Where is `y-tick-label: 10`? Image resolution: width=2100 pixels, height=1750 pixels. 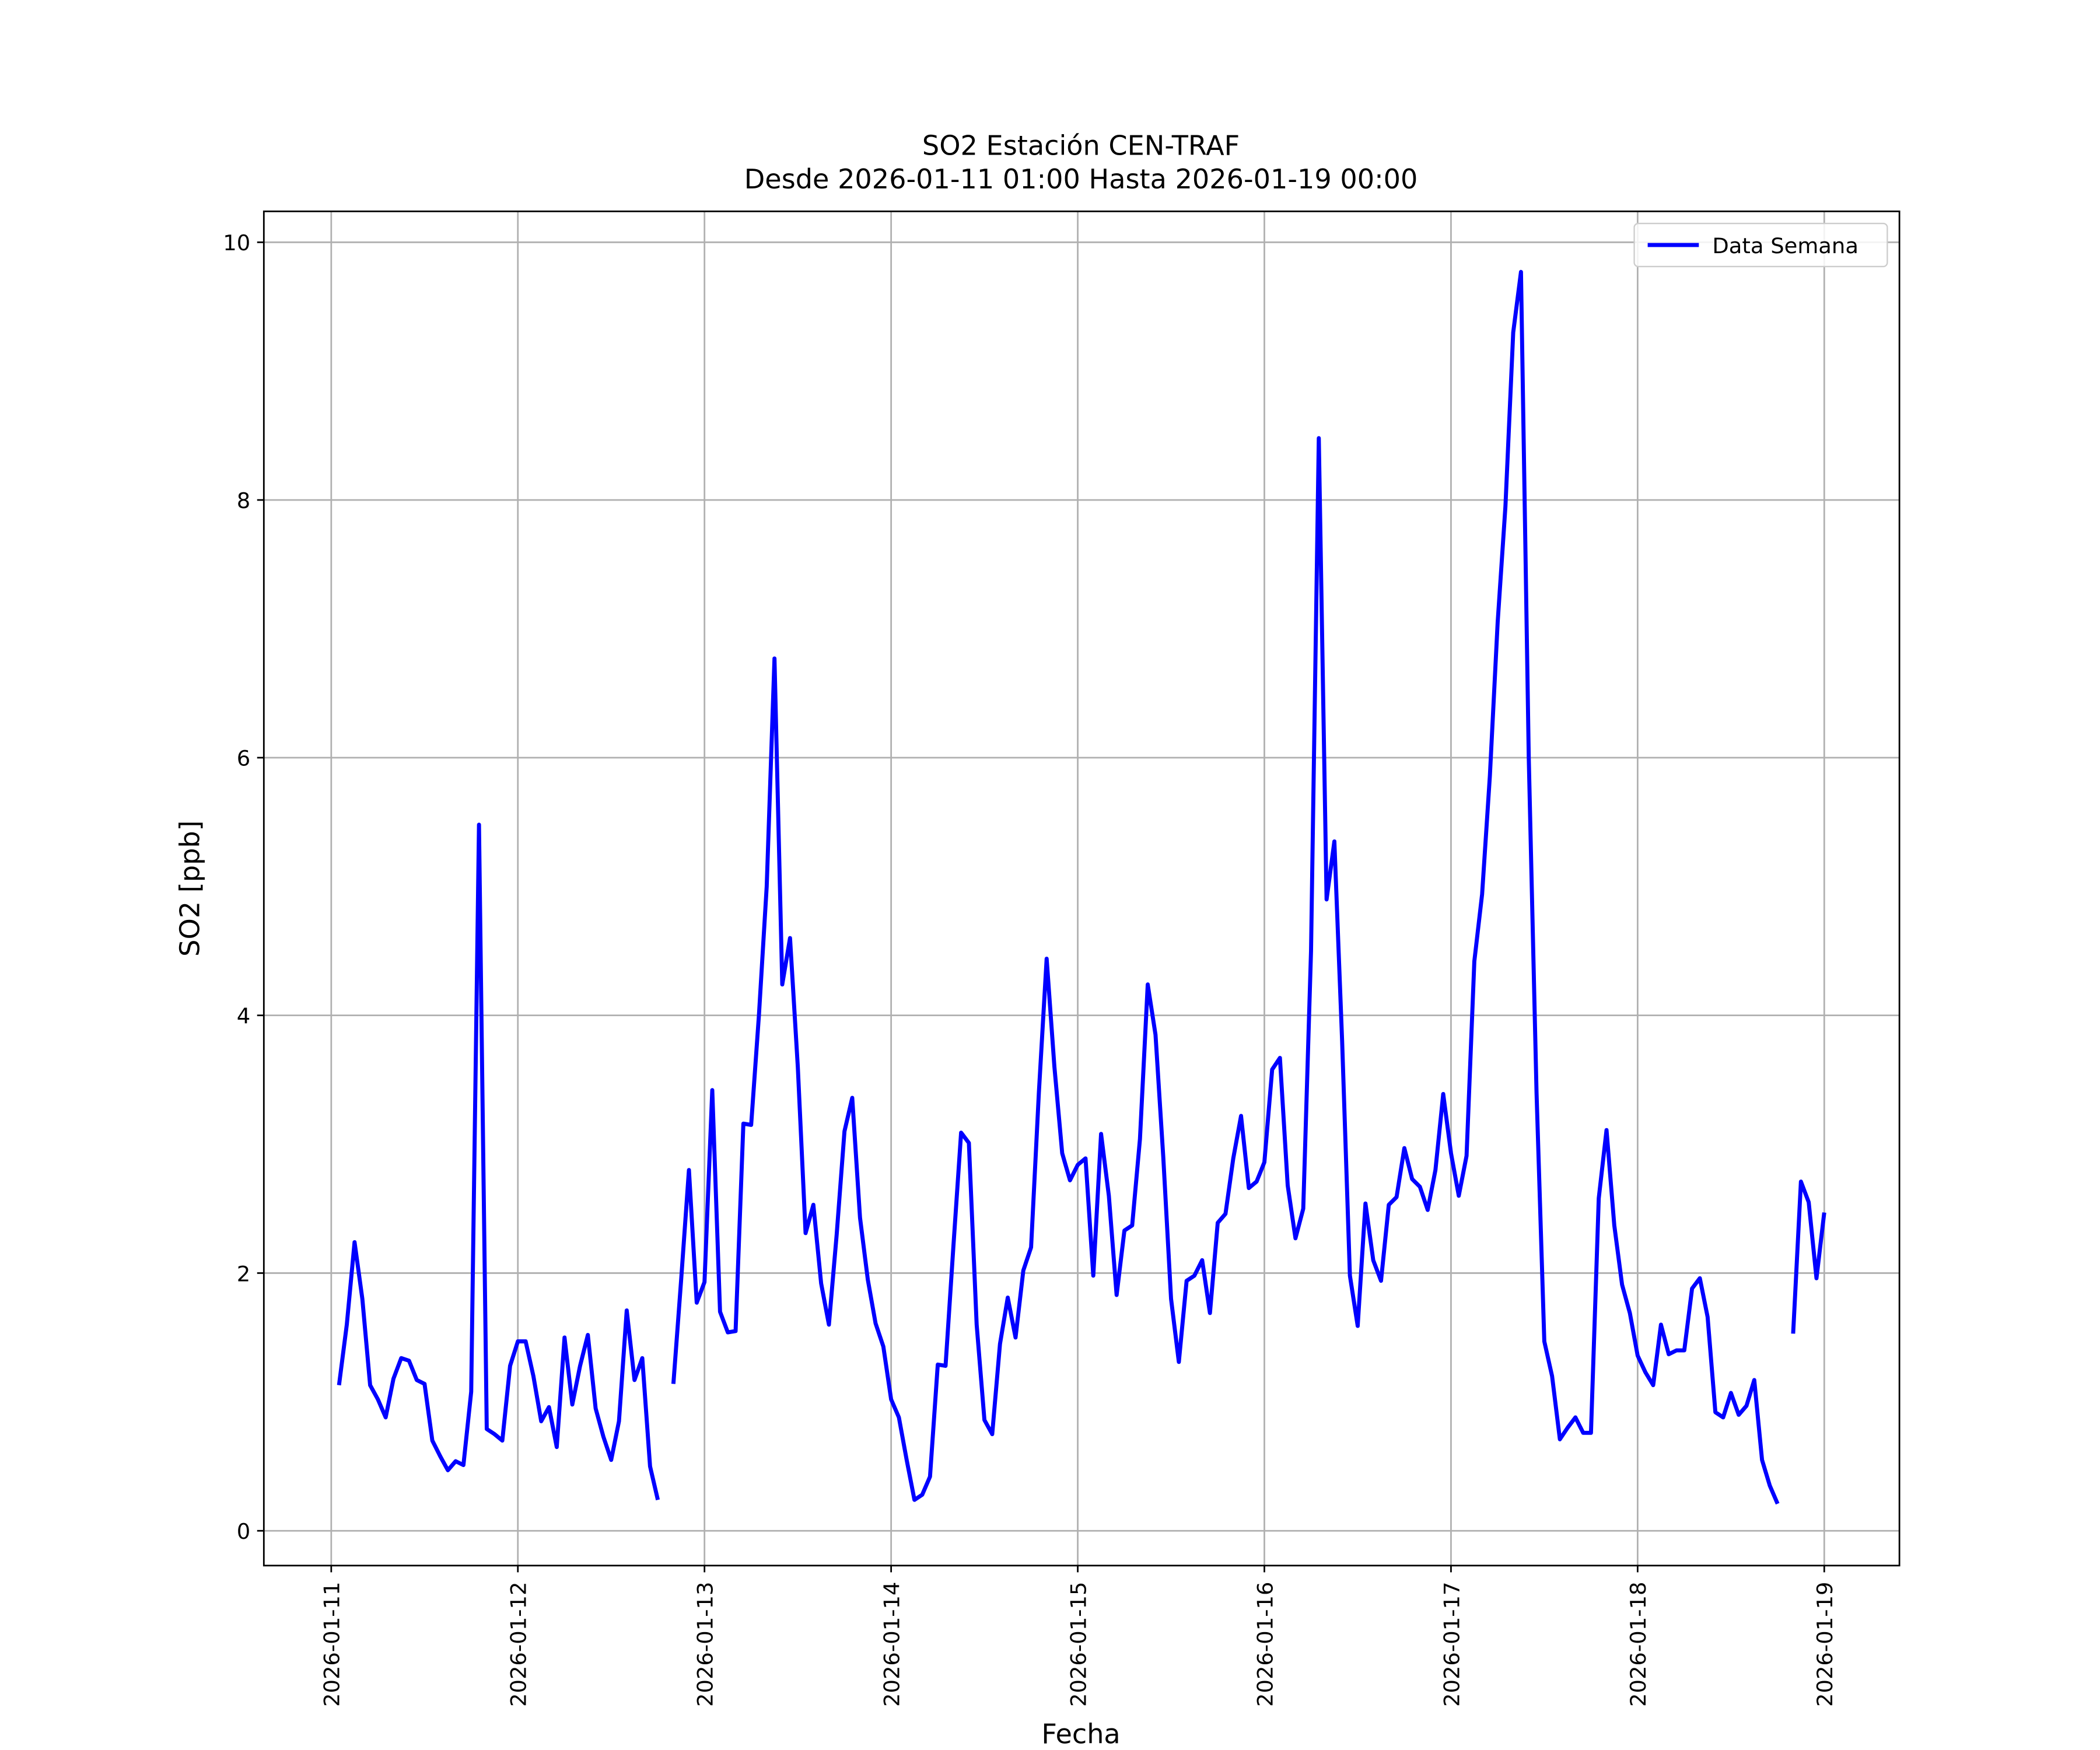
y-tick-label: 10 is located at coordinates (236, 243).